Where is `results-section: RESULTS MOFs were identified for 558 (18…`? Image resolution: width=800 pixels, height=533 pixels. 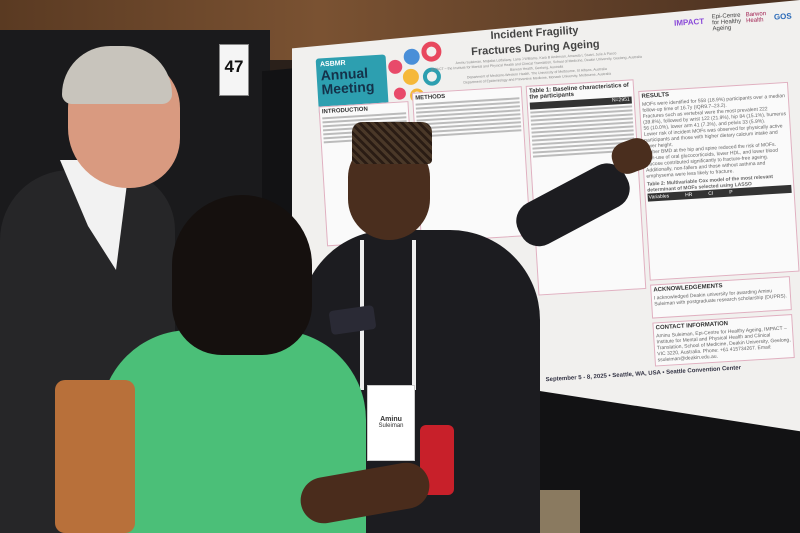 results-section: RESULTS MOFs were identified for 558 (18… is located at coordinates (719, 181).